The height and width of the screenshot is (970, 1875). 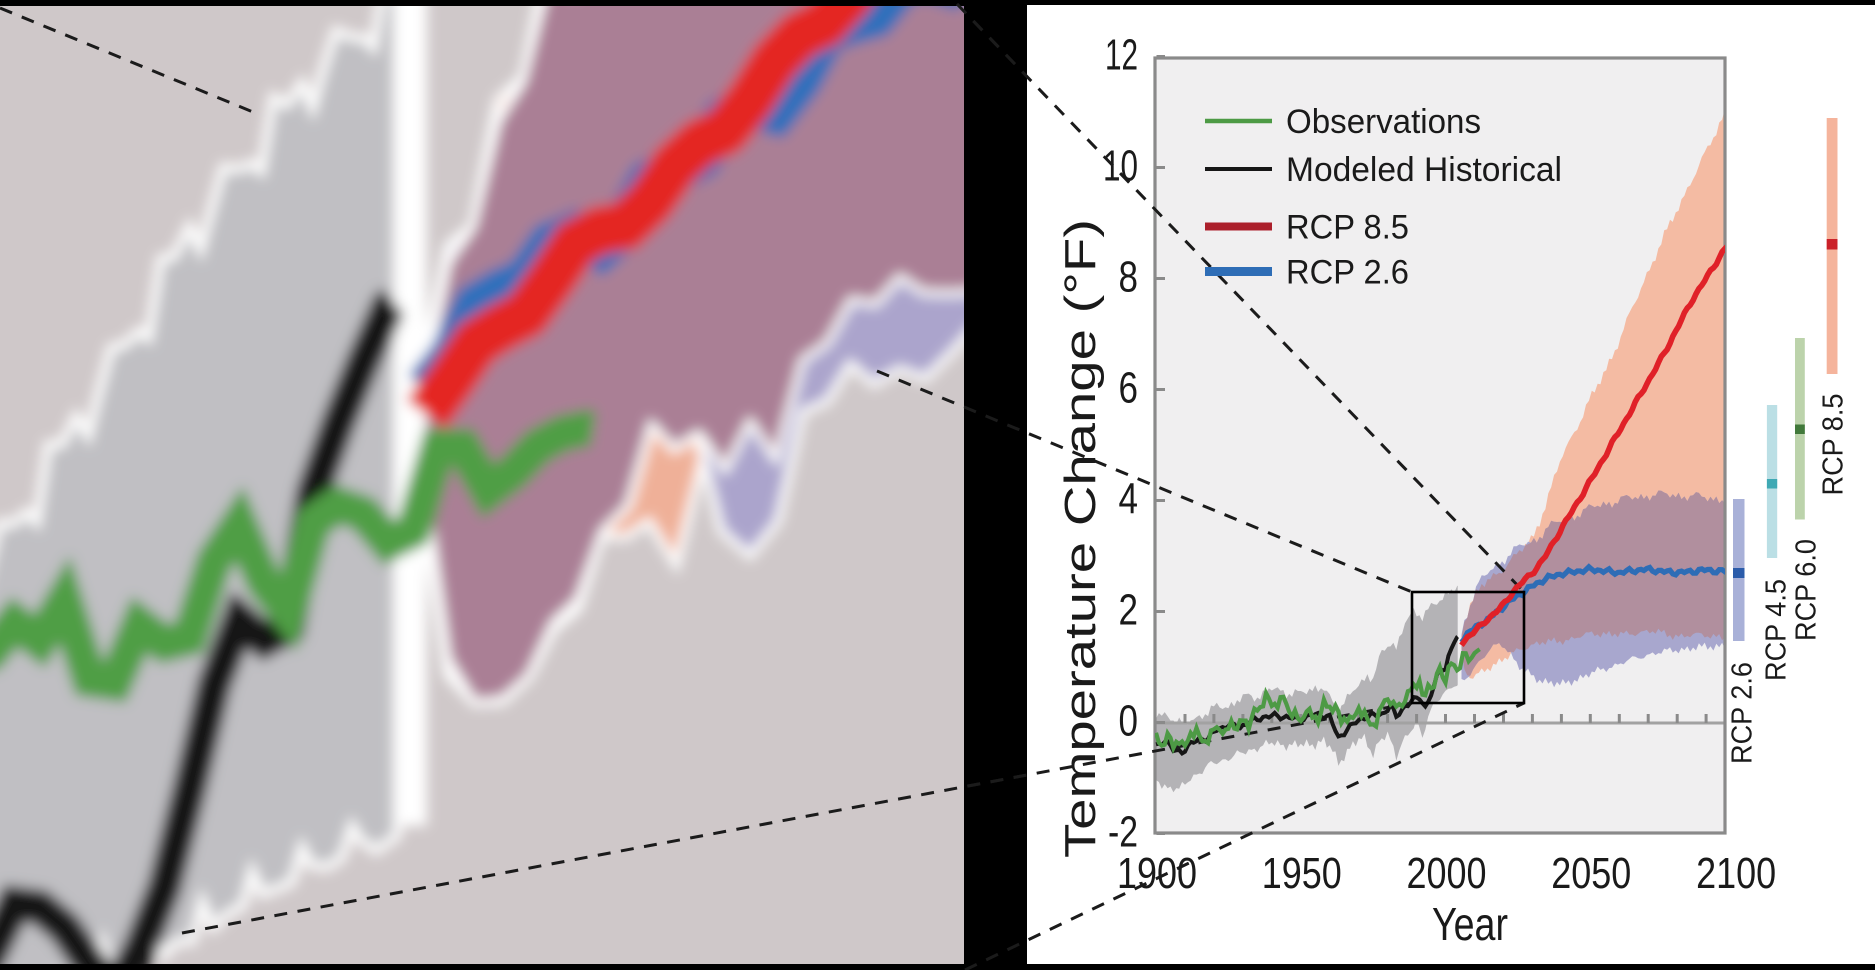 What do you see at coordinates (1129, 610) in the screenshot?
I see `svg-text: 2` at bounding box center [1129, 610].